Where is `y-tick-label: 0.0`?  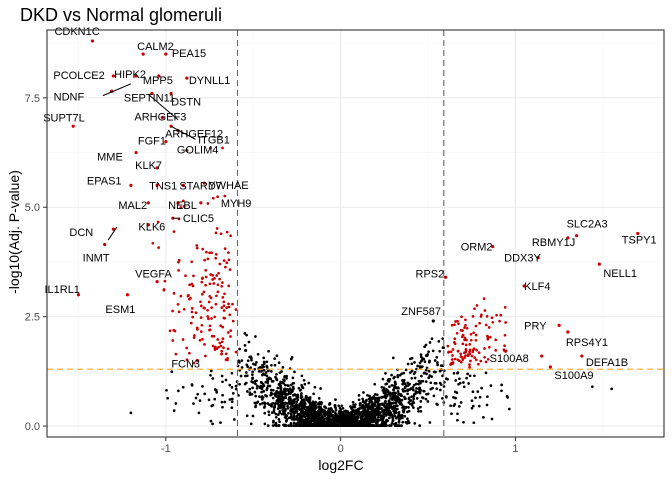 y-tick-label: 0.0 is located at coordinates (32, 427).